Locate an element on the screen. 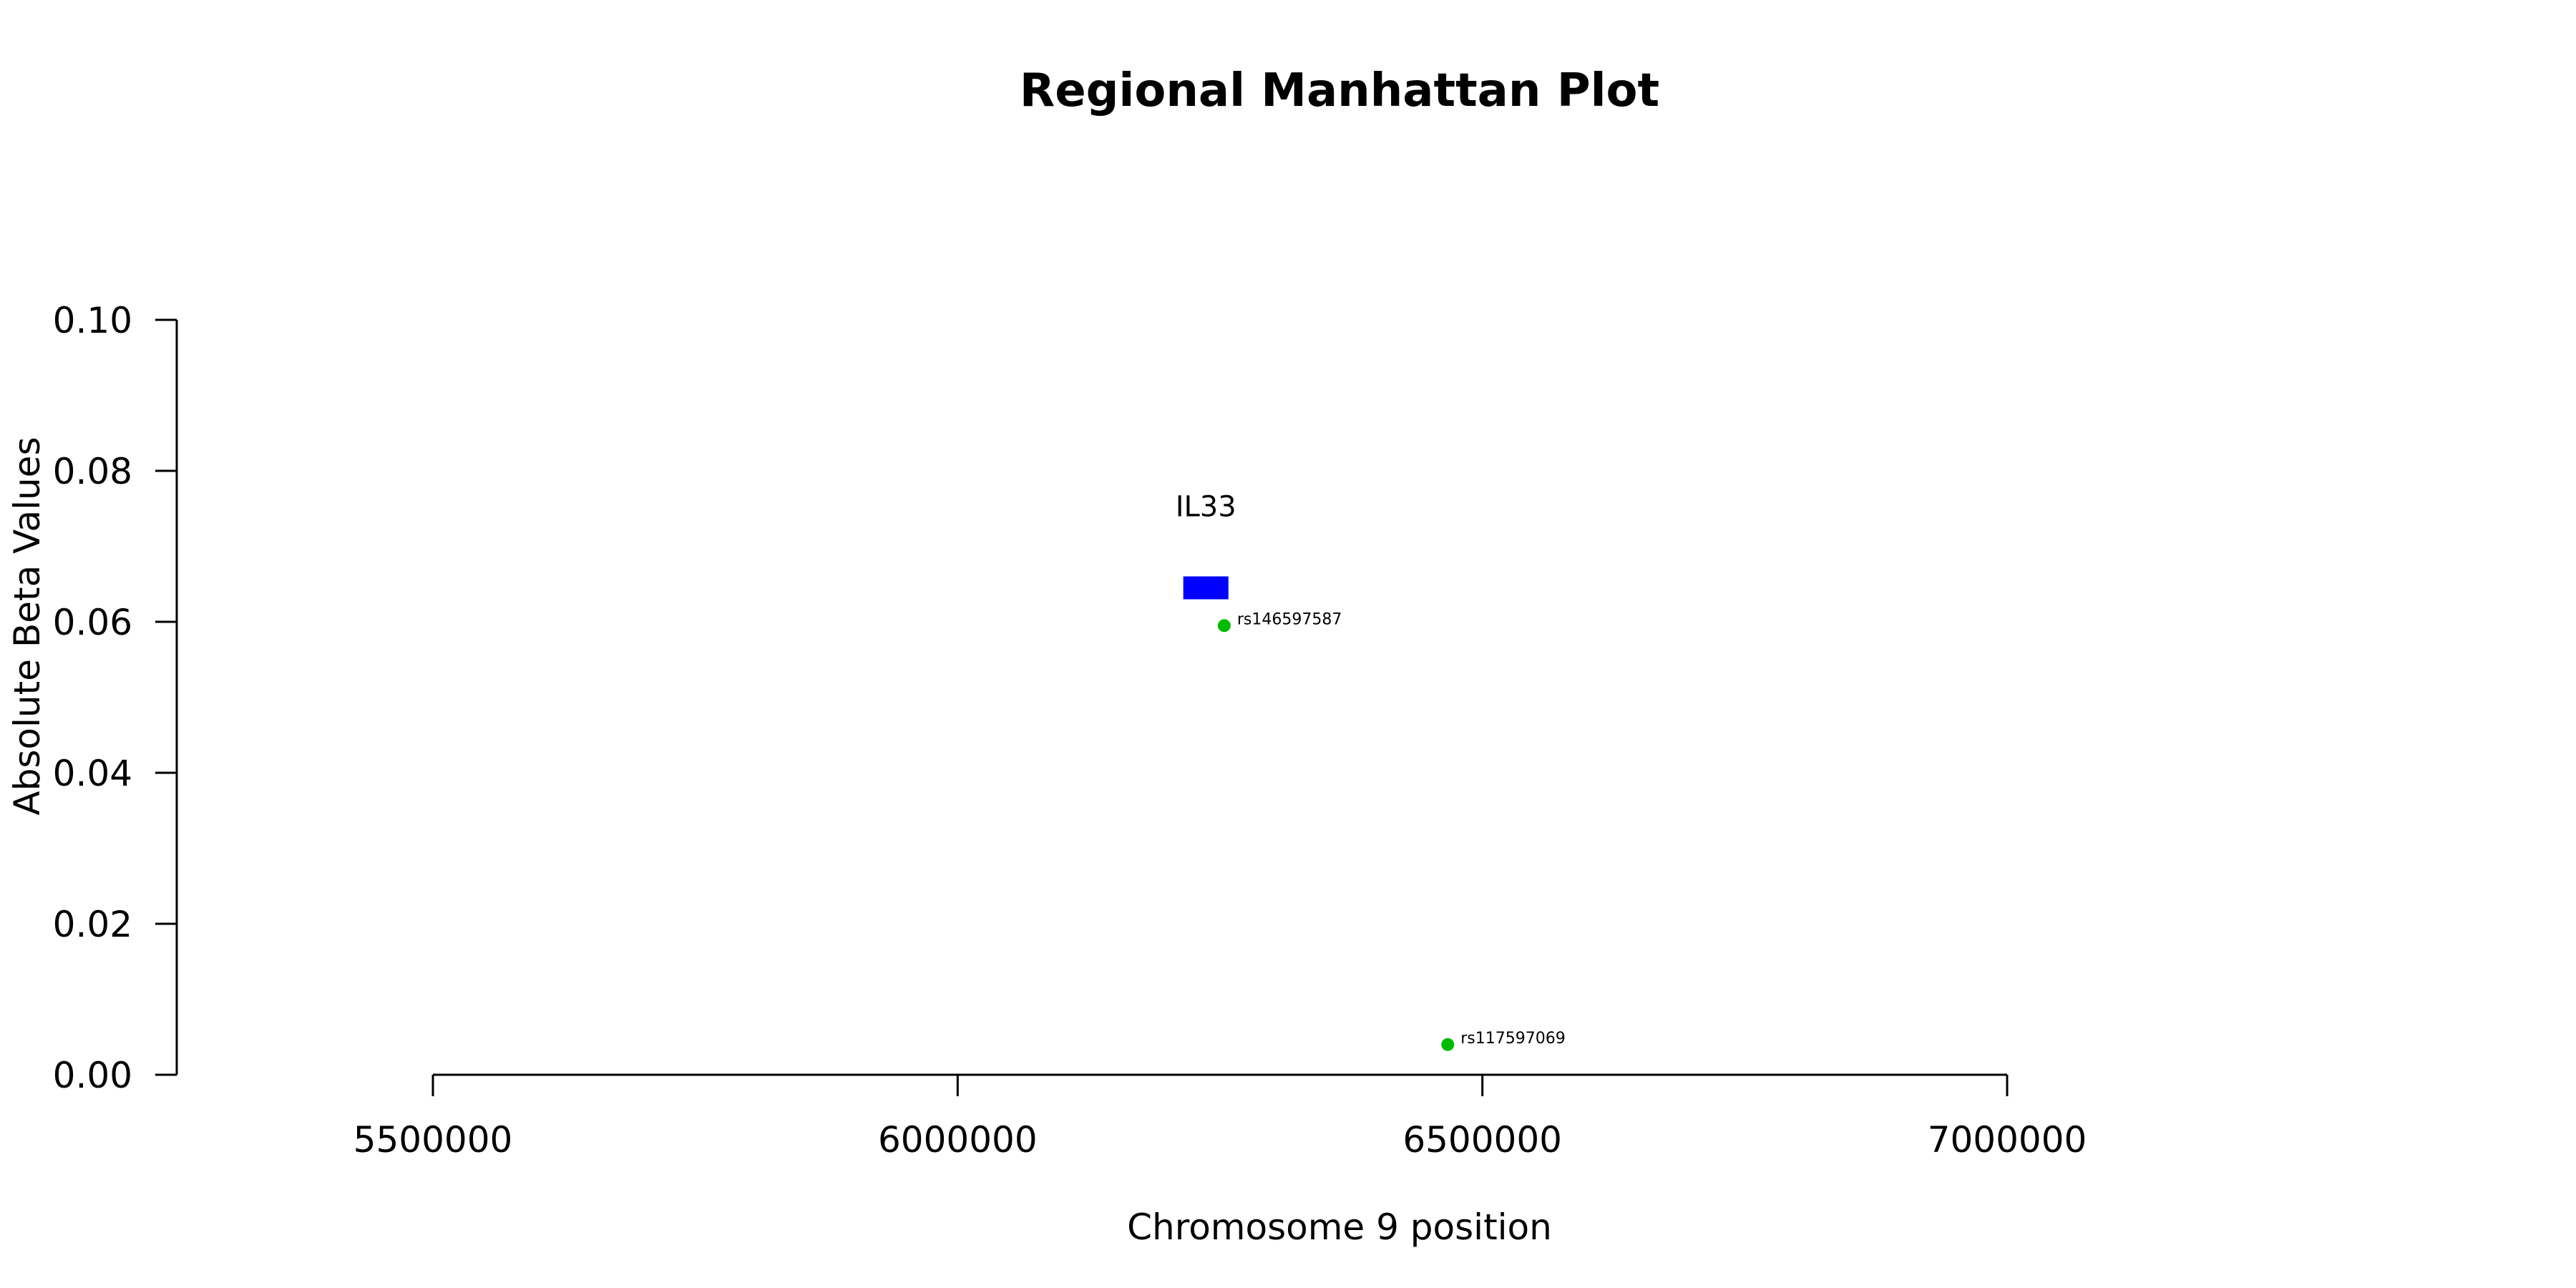 The width and height of the screenshot is (2576, 1288). x-tick-label: 7000000 is located at coordinates (2007, 1140).